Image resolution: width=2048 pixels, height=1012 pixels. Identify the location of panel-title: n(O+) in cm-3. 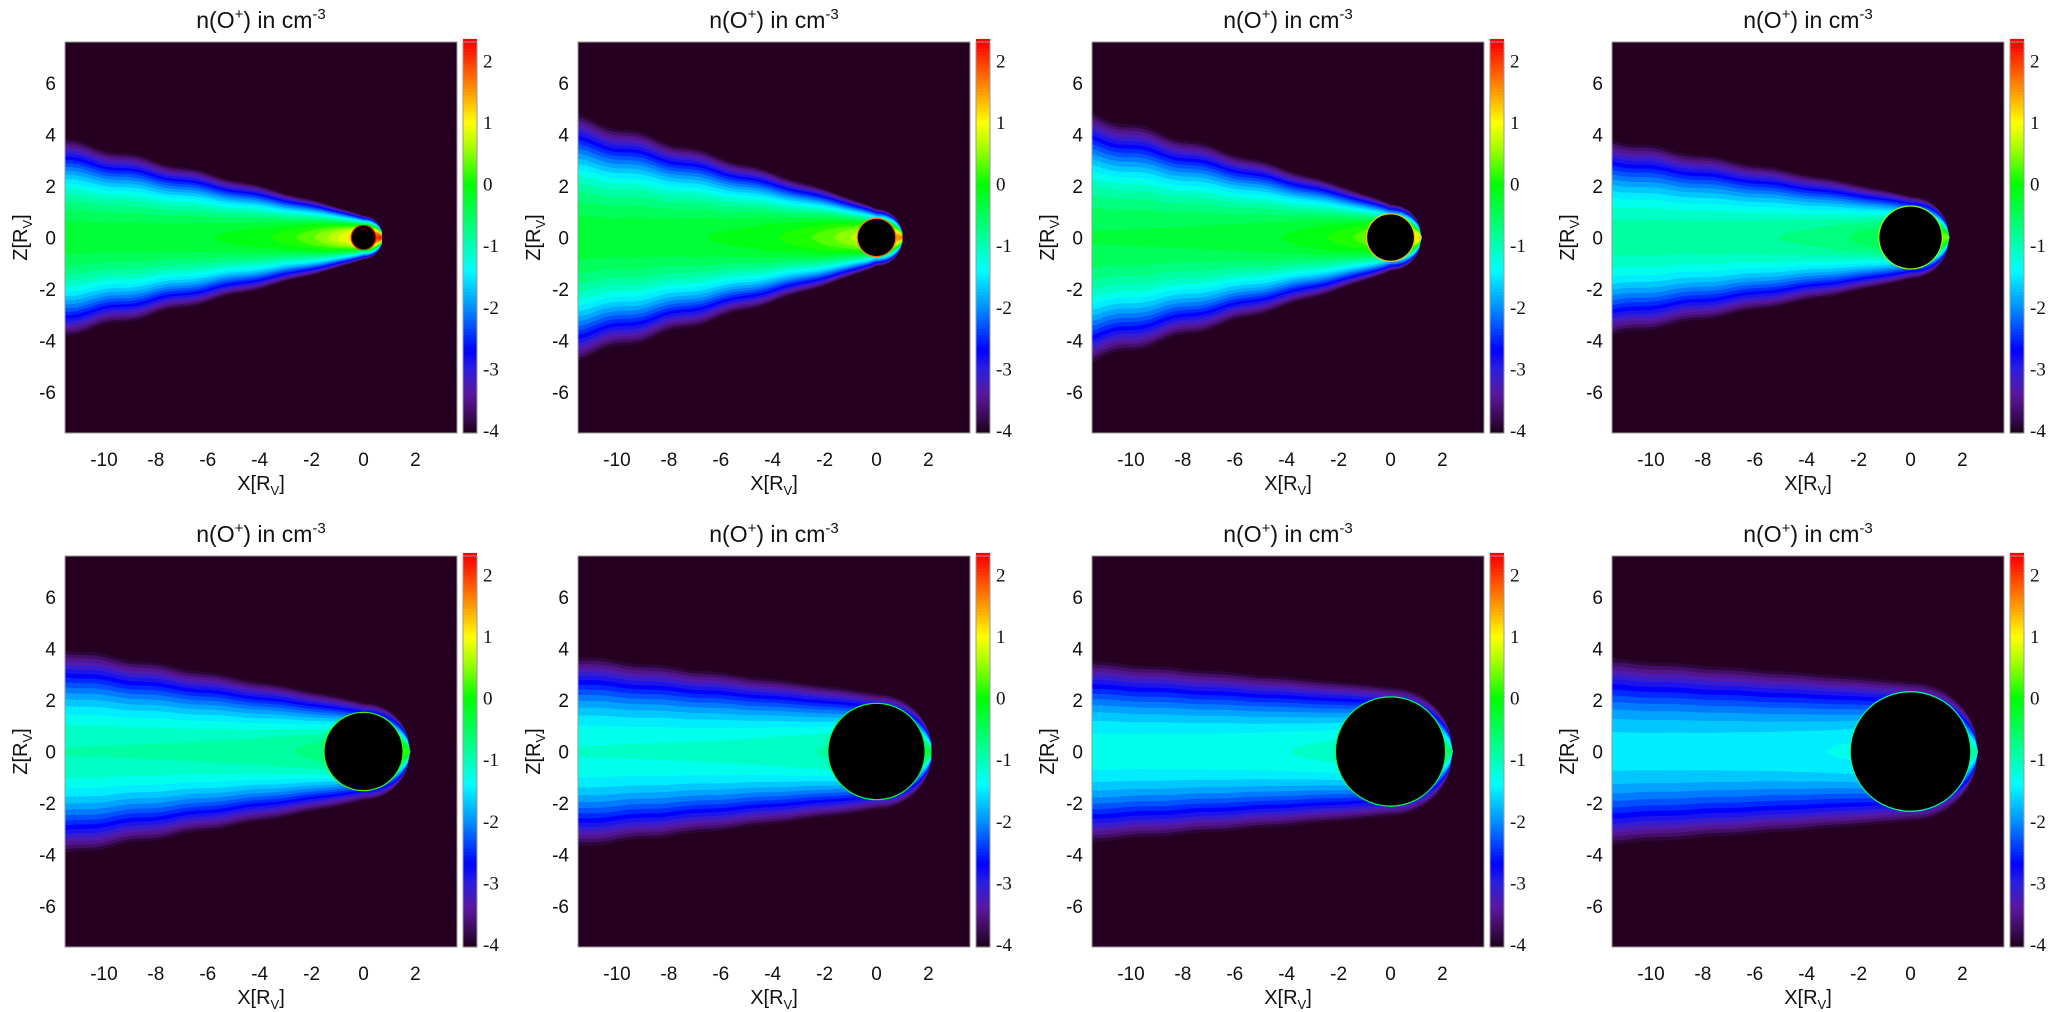
(260, 533).